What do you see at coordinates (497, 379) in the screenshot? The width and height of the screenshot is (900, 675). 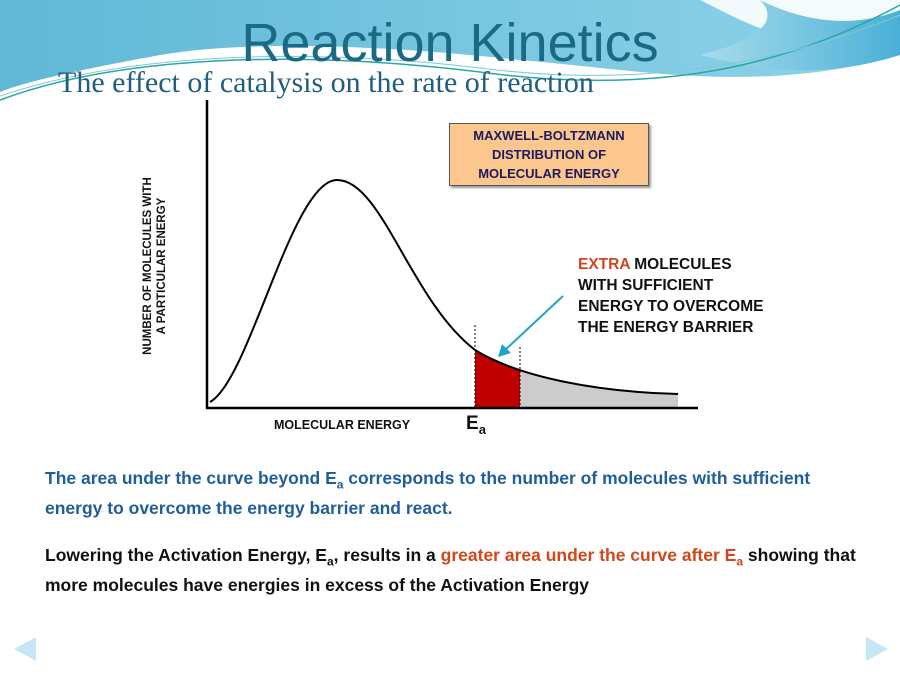 I see `extra-molecules-area` at bounding box center [497, 379].